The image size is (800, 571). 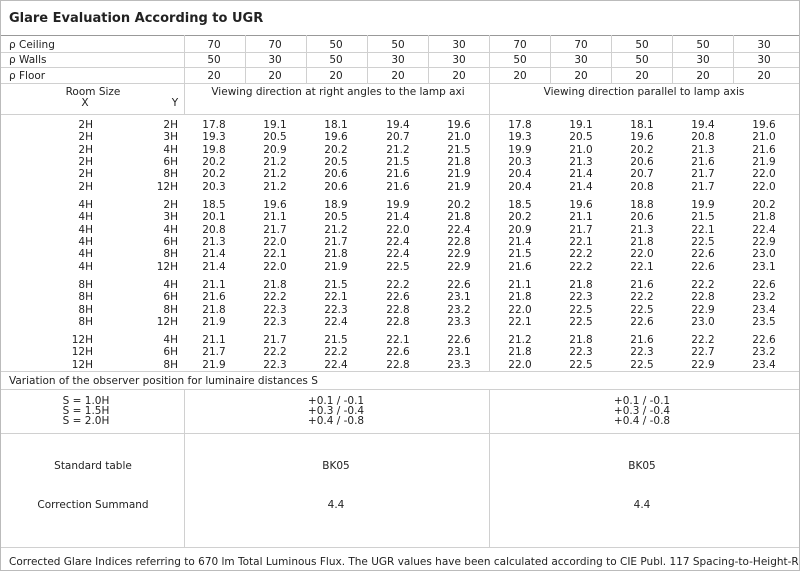 What do you see at coordinates (764, 352) in the screenshot?
I see `ugr-value: 23.2` at bounding box center [764, 352].